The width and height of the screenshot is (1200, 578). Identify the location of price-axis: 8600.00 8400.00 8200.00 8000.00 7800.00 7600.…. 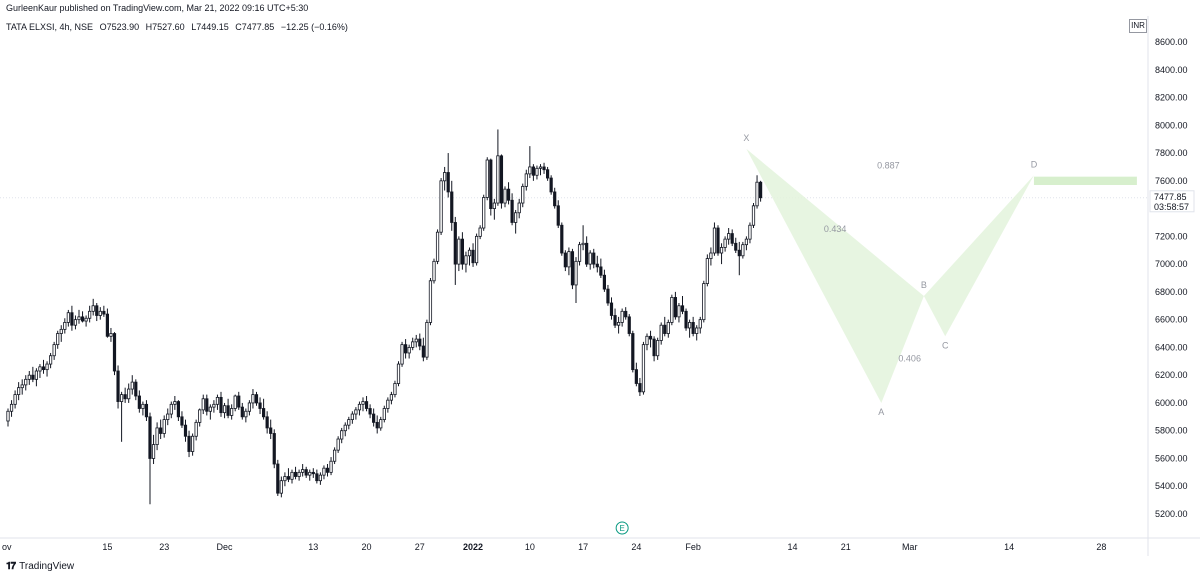
(1171, 278).